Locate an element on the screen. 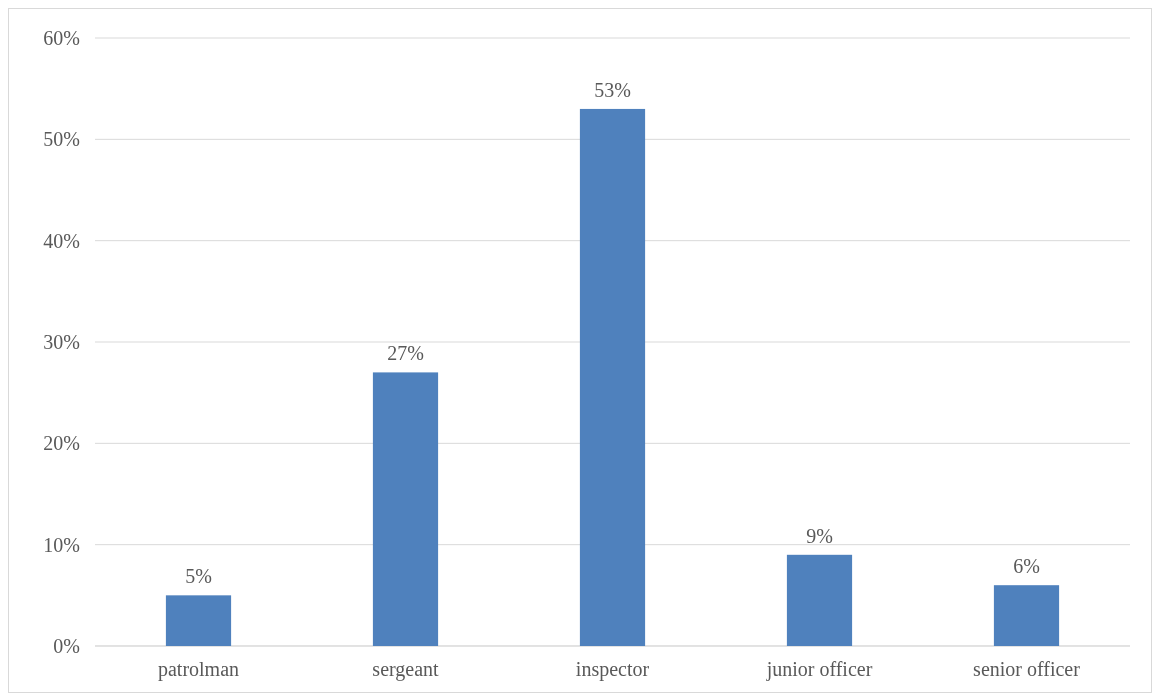 The image size is (1152, 693). x-tick-label: patrolman is located at coordinates (198, 669).